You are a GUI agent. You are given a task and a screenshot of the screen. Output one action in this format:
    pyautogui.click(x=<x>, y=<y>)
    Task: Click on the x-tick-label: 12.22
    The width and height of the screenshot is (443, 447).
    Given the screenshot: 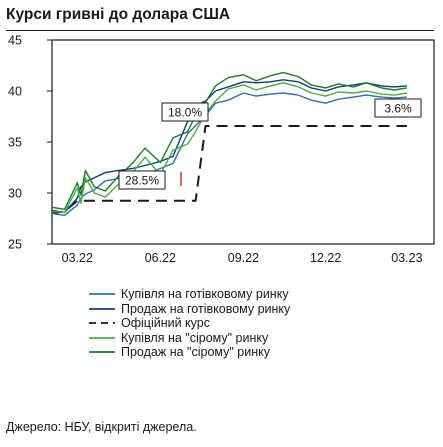 What is the action you would take?
    pyautogui.click(x=325, y=258)
    